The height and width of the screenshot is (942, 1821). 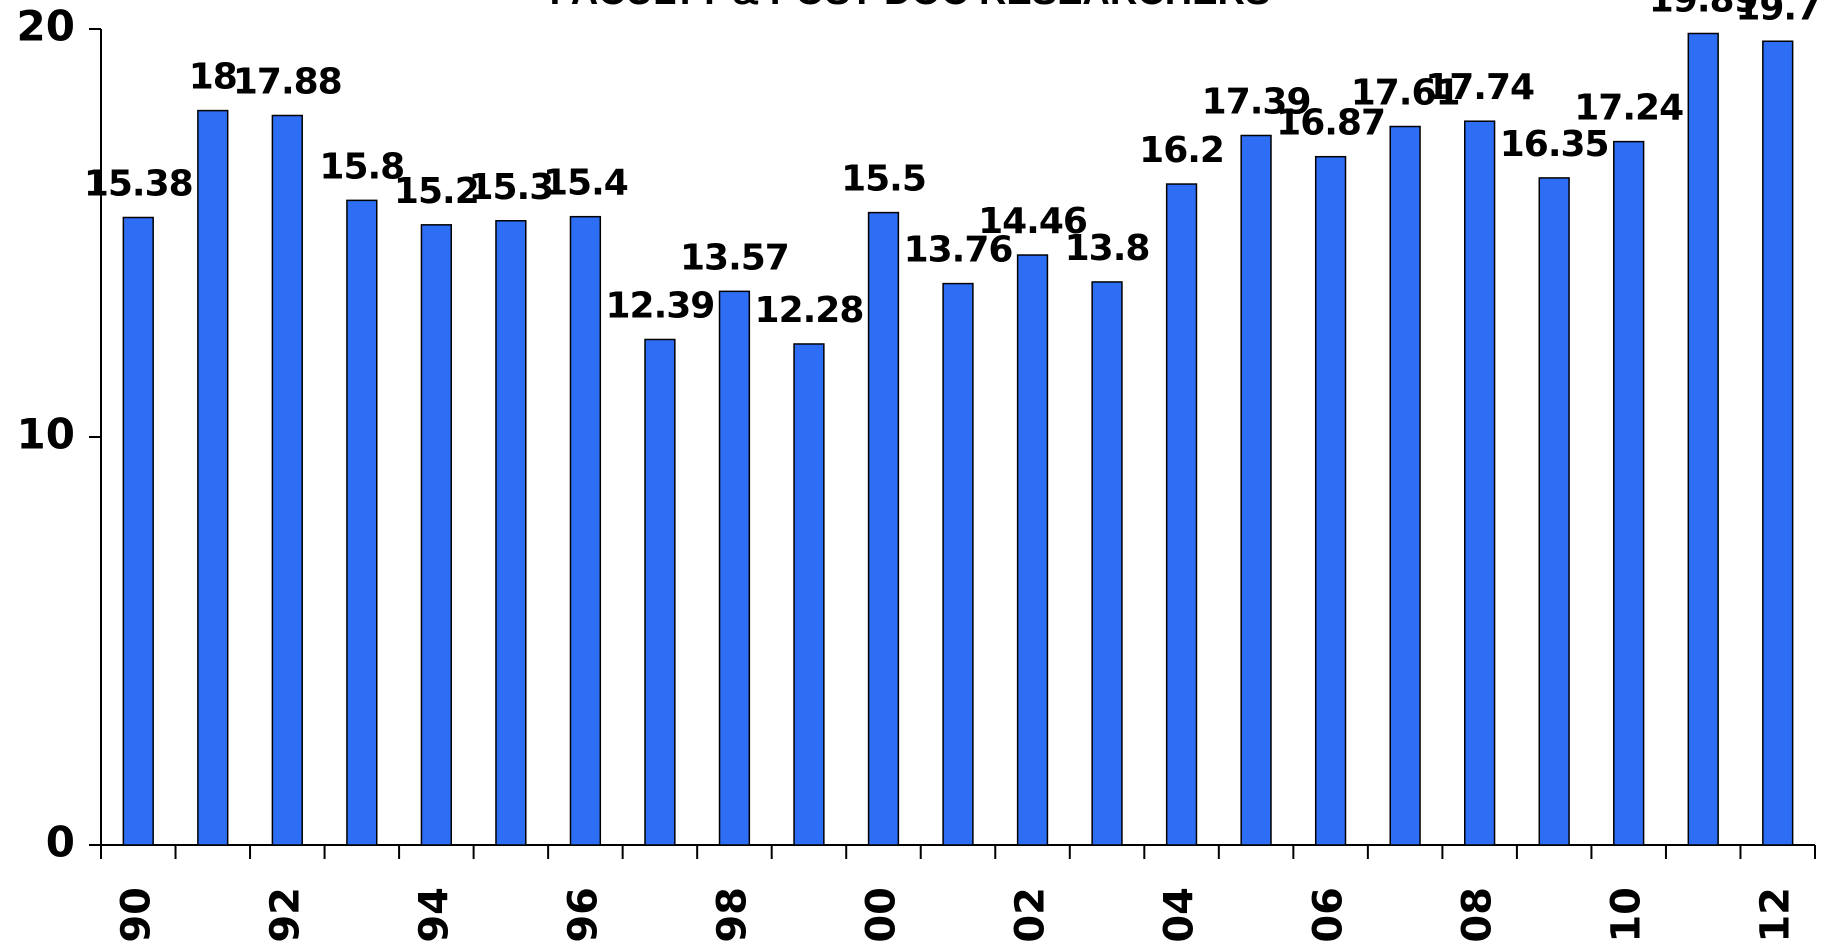 What do you see at coordinates (1256, 101) in the screenshot?
I see `value-label: 17.39` at bounding box center [1256, 101].